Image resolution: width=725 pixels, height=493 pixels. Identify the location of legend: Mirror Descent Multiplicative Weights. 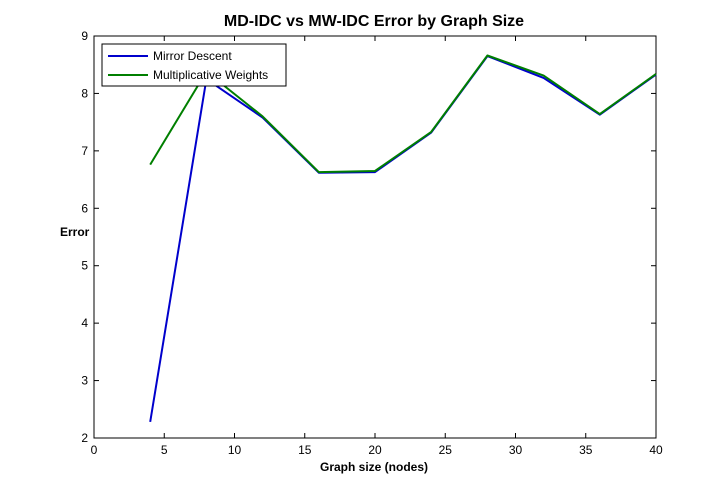
(194, 65).